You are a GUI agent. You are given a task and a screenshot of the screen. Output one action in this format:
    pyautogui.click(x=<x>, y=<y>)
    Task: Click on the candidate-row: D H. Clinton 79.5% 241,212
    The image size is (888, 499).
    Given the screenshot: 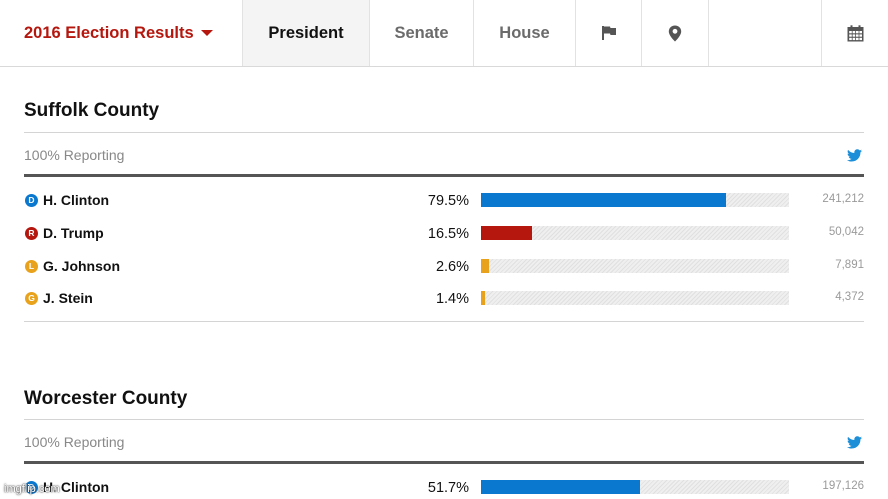 What is the action you would take?
    pyautogui.click(x=444, y=208)
    